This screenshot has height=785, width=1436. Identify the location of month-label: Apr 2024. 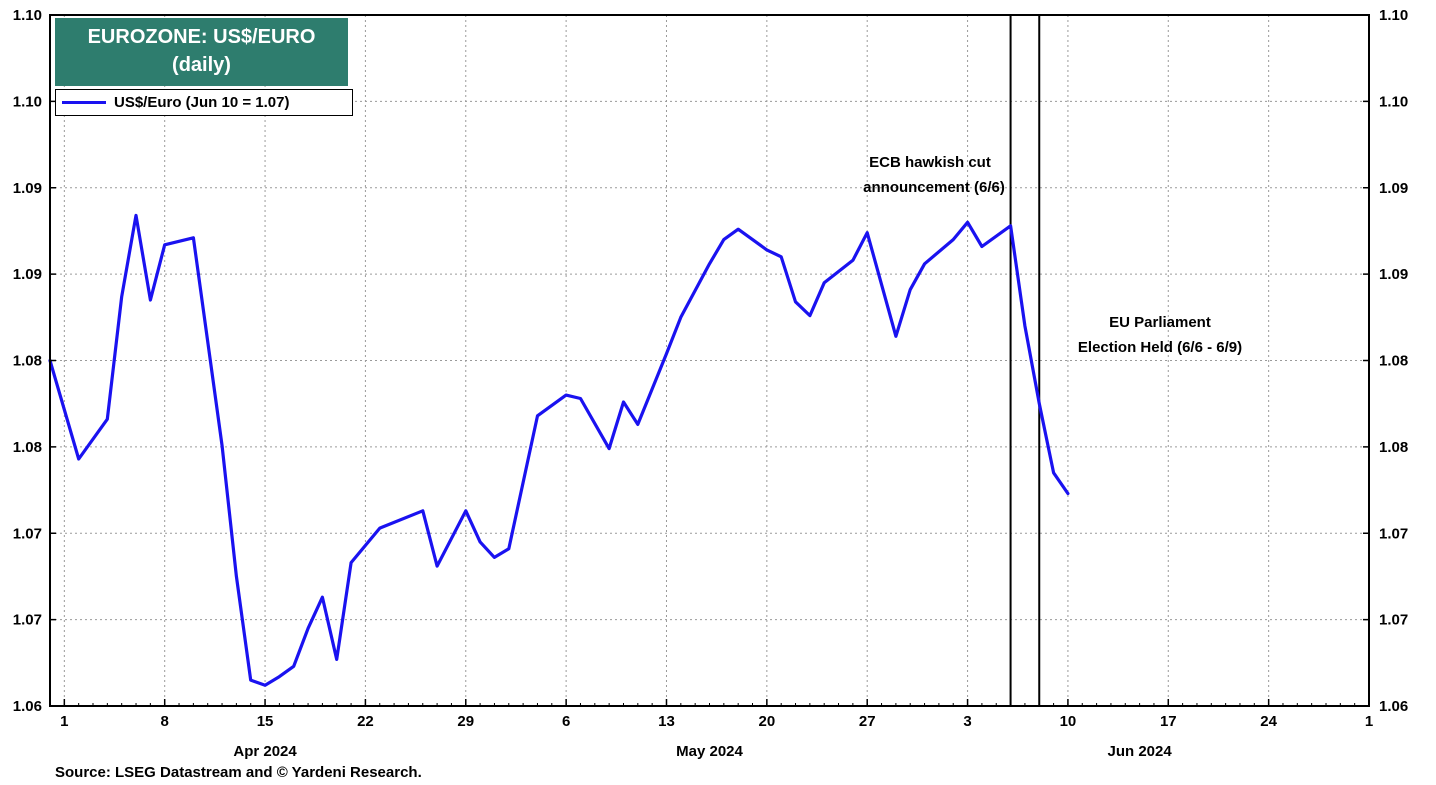
(265, 751).